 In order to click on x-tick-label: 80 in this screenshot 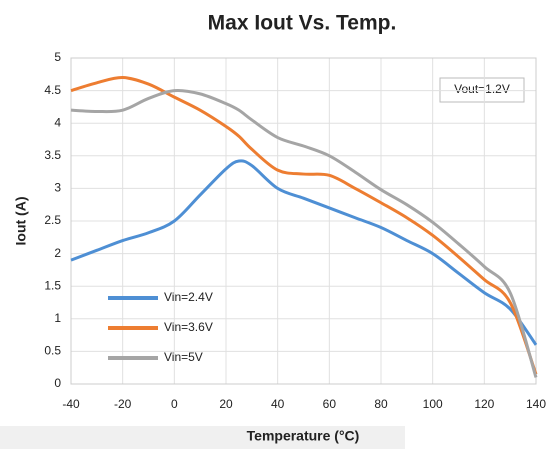, I will do `click(381, 404)`.